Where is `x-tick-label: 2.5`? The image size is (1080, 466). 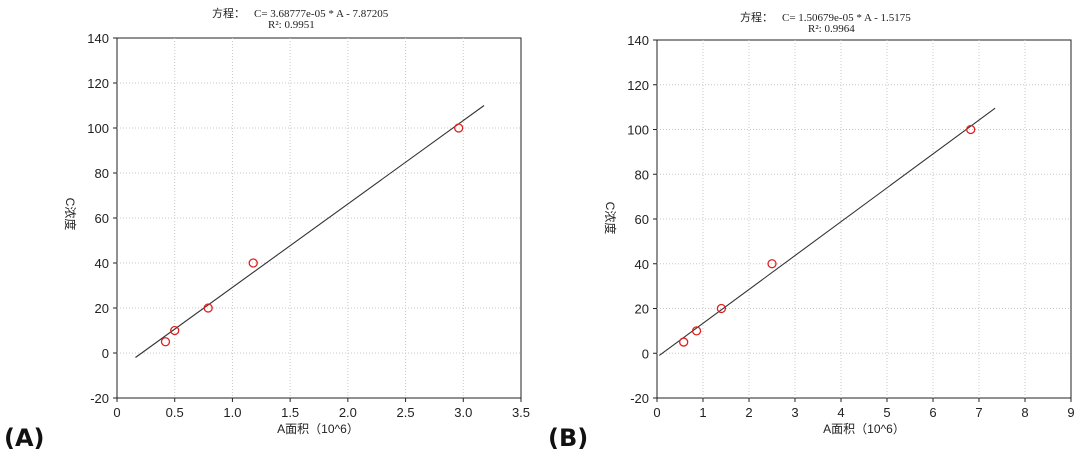 x-tick-label: 2.5 is located at coordinates (406, 412).